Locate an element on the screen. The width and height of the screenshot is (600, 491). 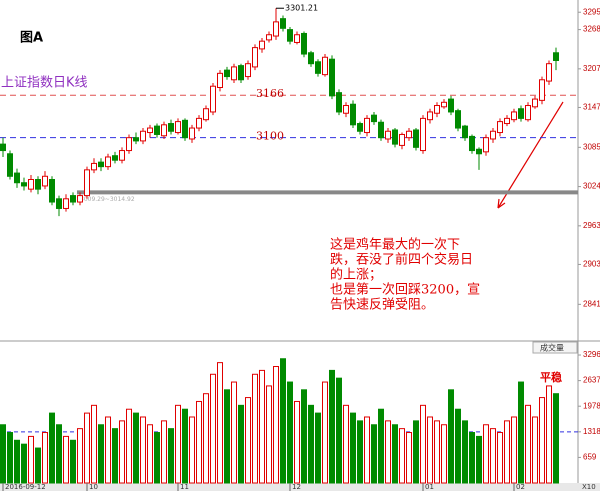
ref-label: 3100 is located at coordinates (270, 136).